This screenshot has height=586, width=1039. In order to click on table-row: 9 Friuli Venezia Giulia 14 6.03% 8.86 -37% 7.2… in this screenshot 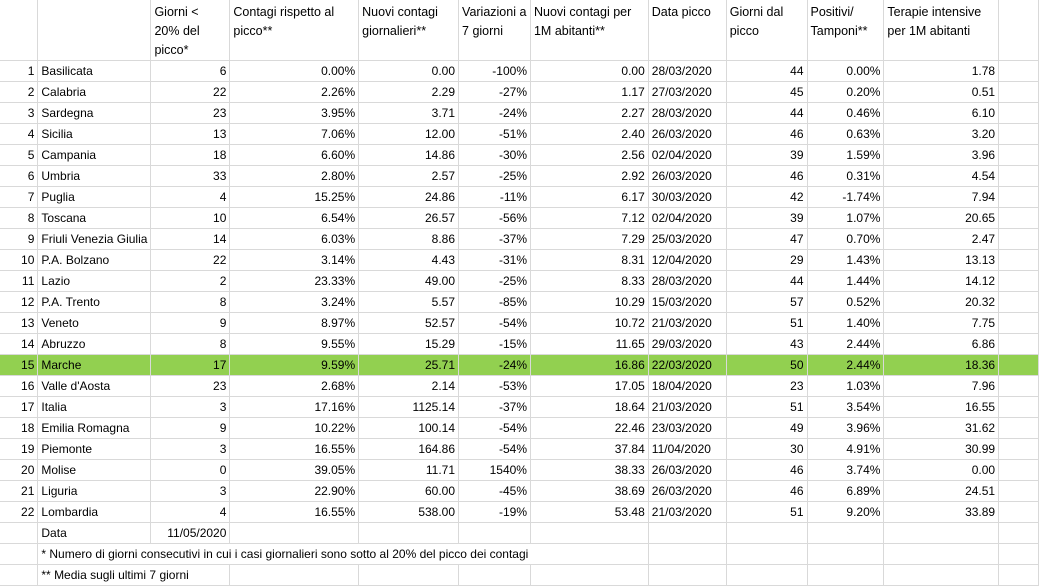, I will do `click(519, 239)`.